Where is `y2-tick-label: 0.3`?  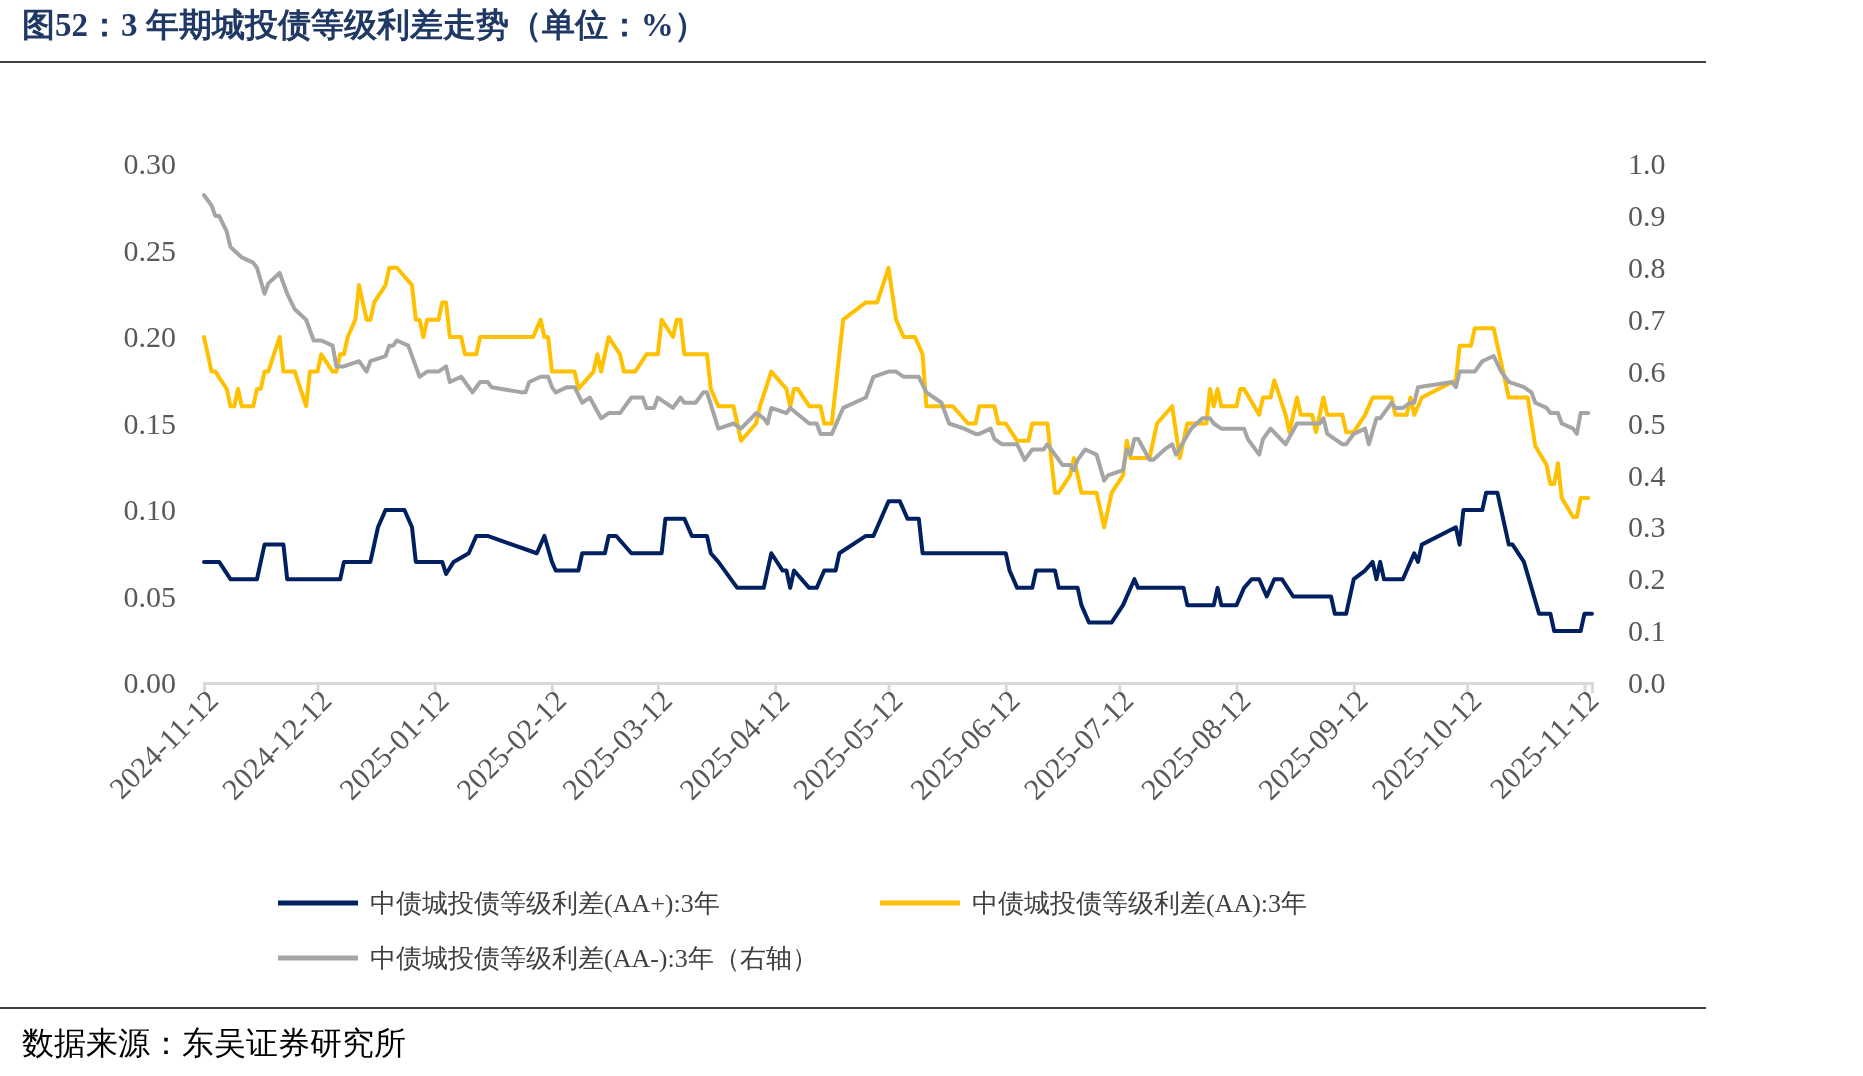
y2-tick-label: 0.3 is located at coordinates (1647, 527).